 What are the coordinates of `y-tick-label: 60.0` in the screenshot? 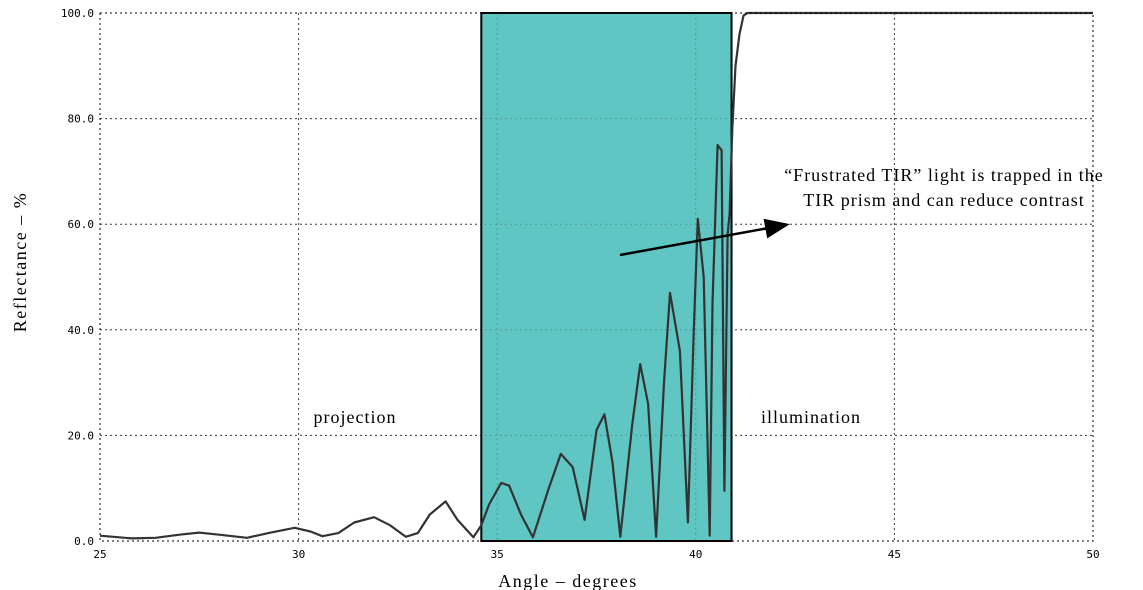 It's located at (81, 224).